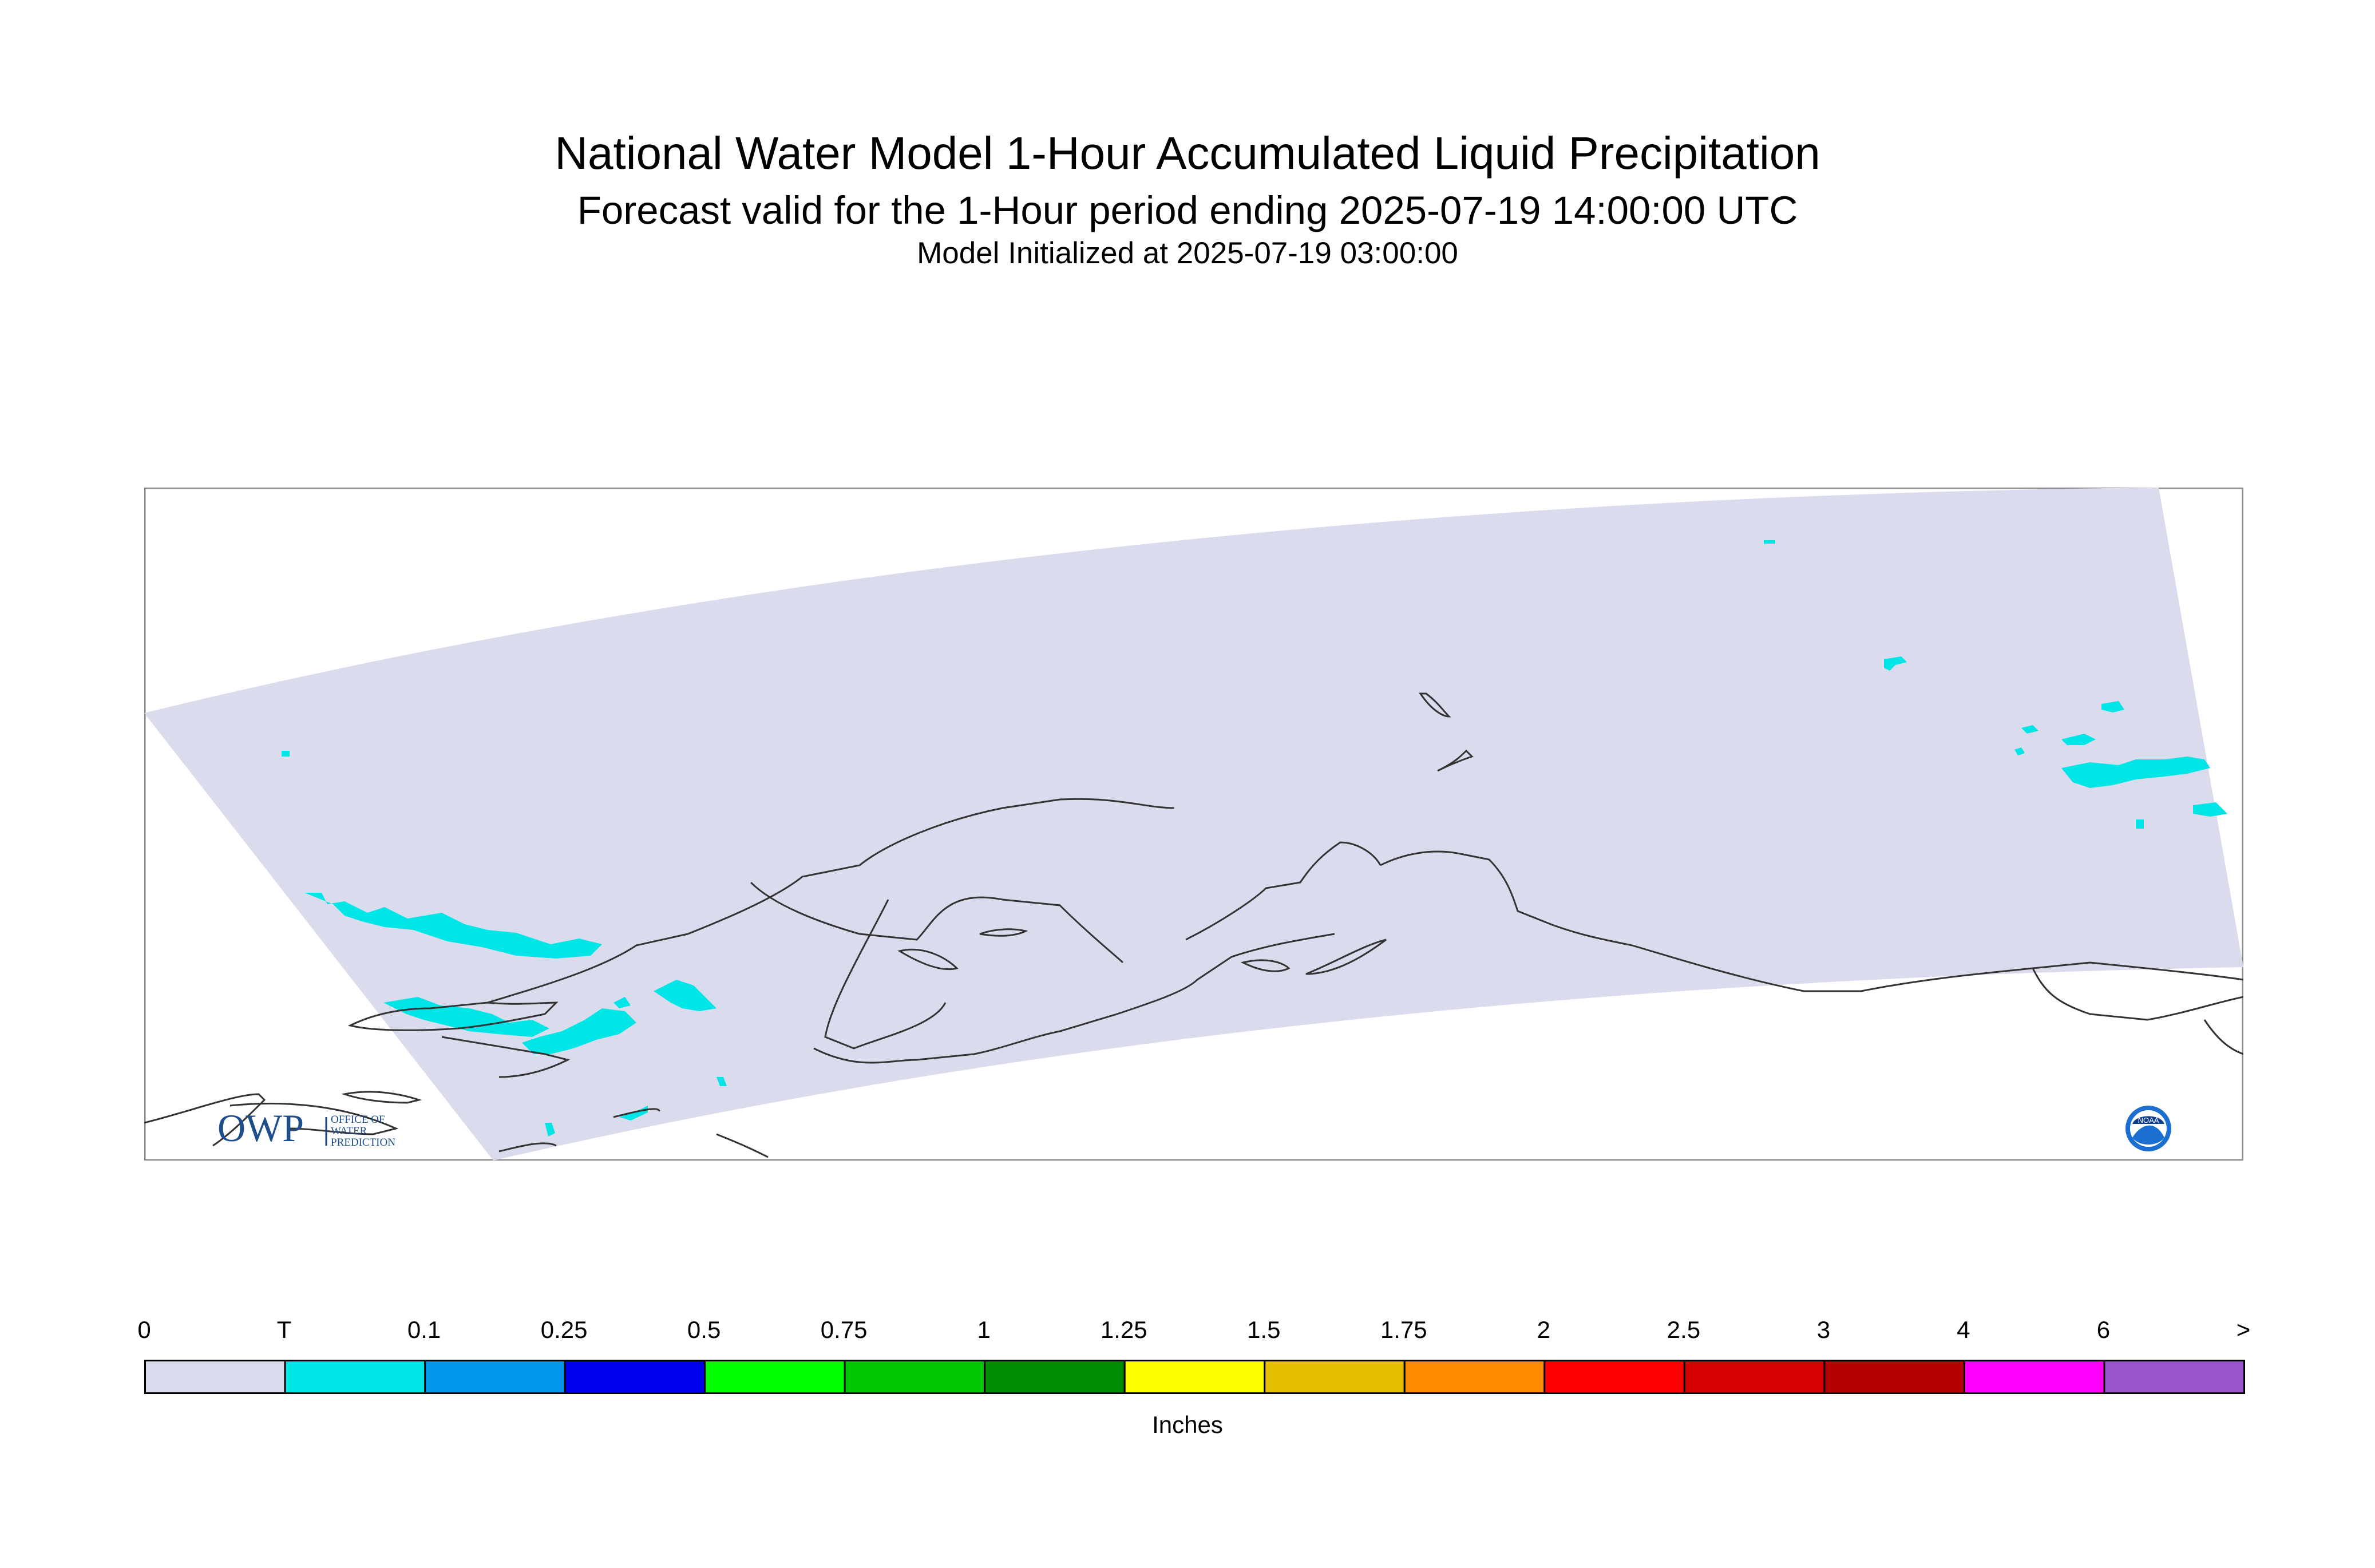 The image size is (2375, 1568). What do you see at coordinates (984, 1329) in the screenshot?
I see `legend-tick-label: 1` at bounding box center [984, 1329].